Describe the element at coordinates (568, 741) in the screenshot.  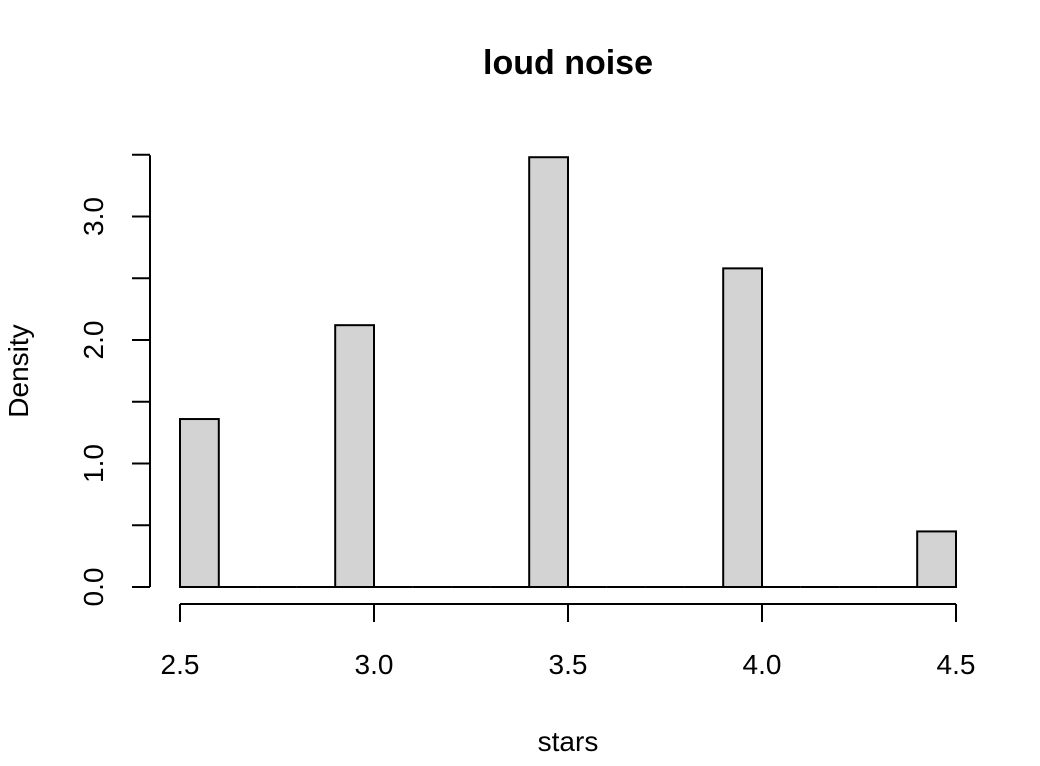
I see `x-axis-label: stars` at that location.